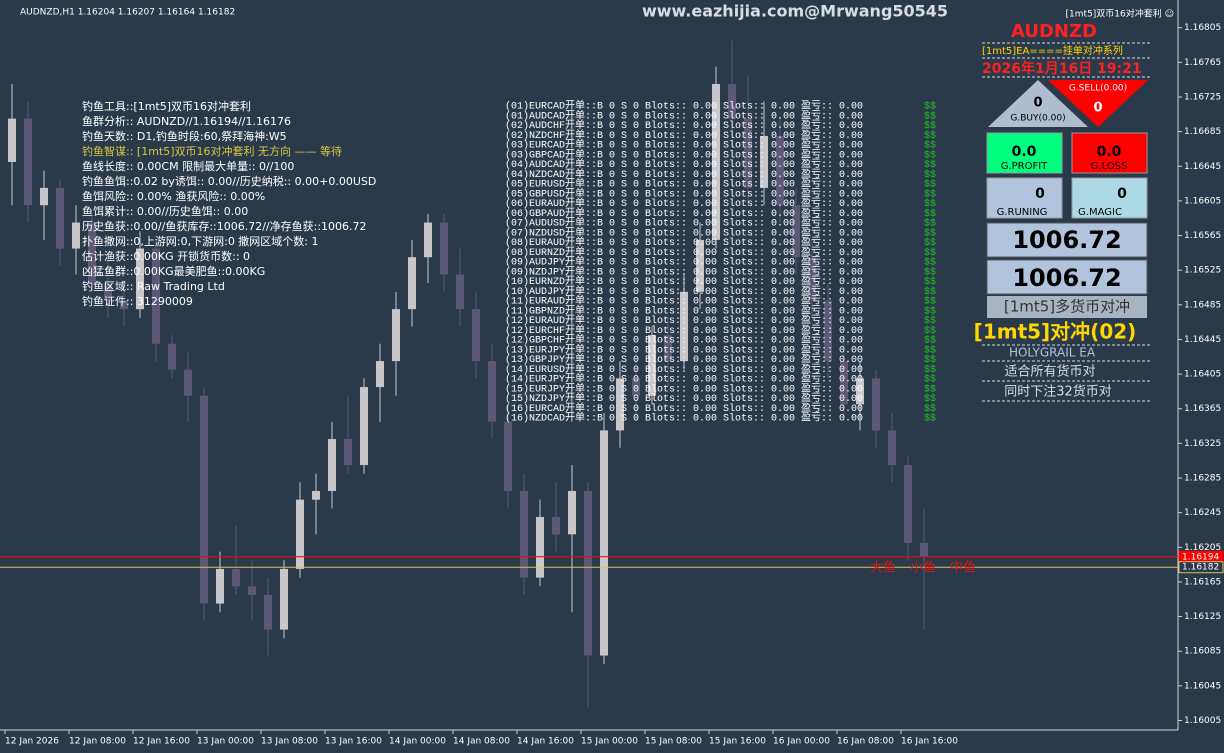  What do you see at coordinates (1202, 201) in the screenshot?
I see `y-tick-label: 1.16605` at bounding box center [1202, 201].